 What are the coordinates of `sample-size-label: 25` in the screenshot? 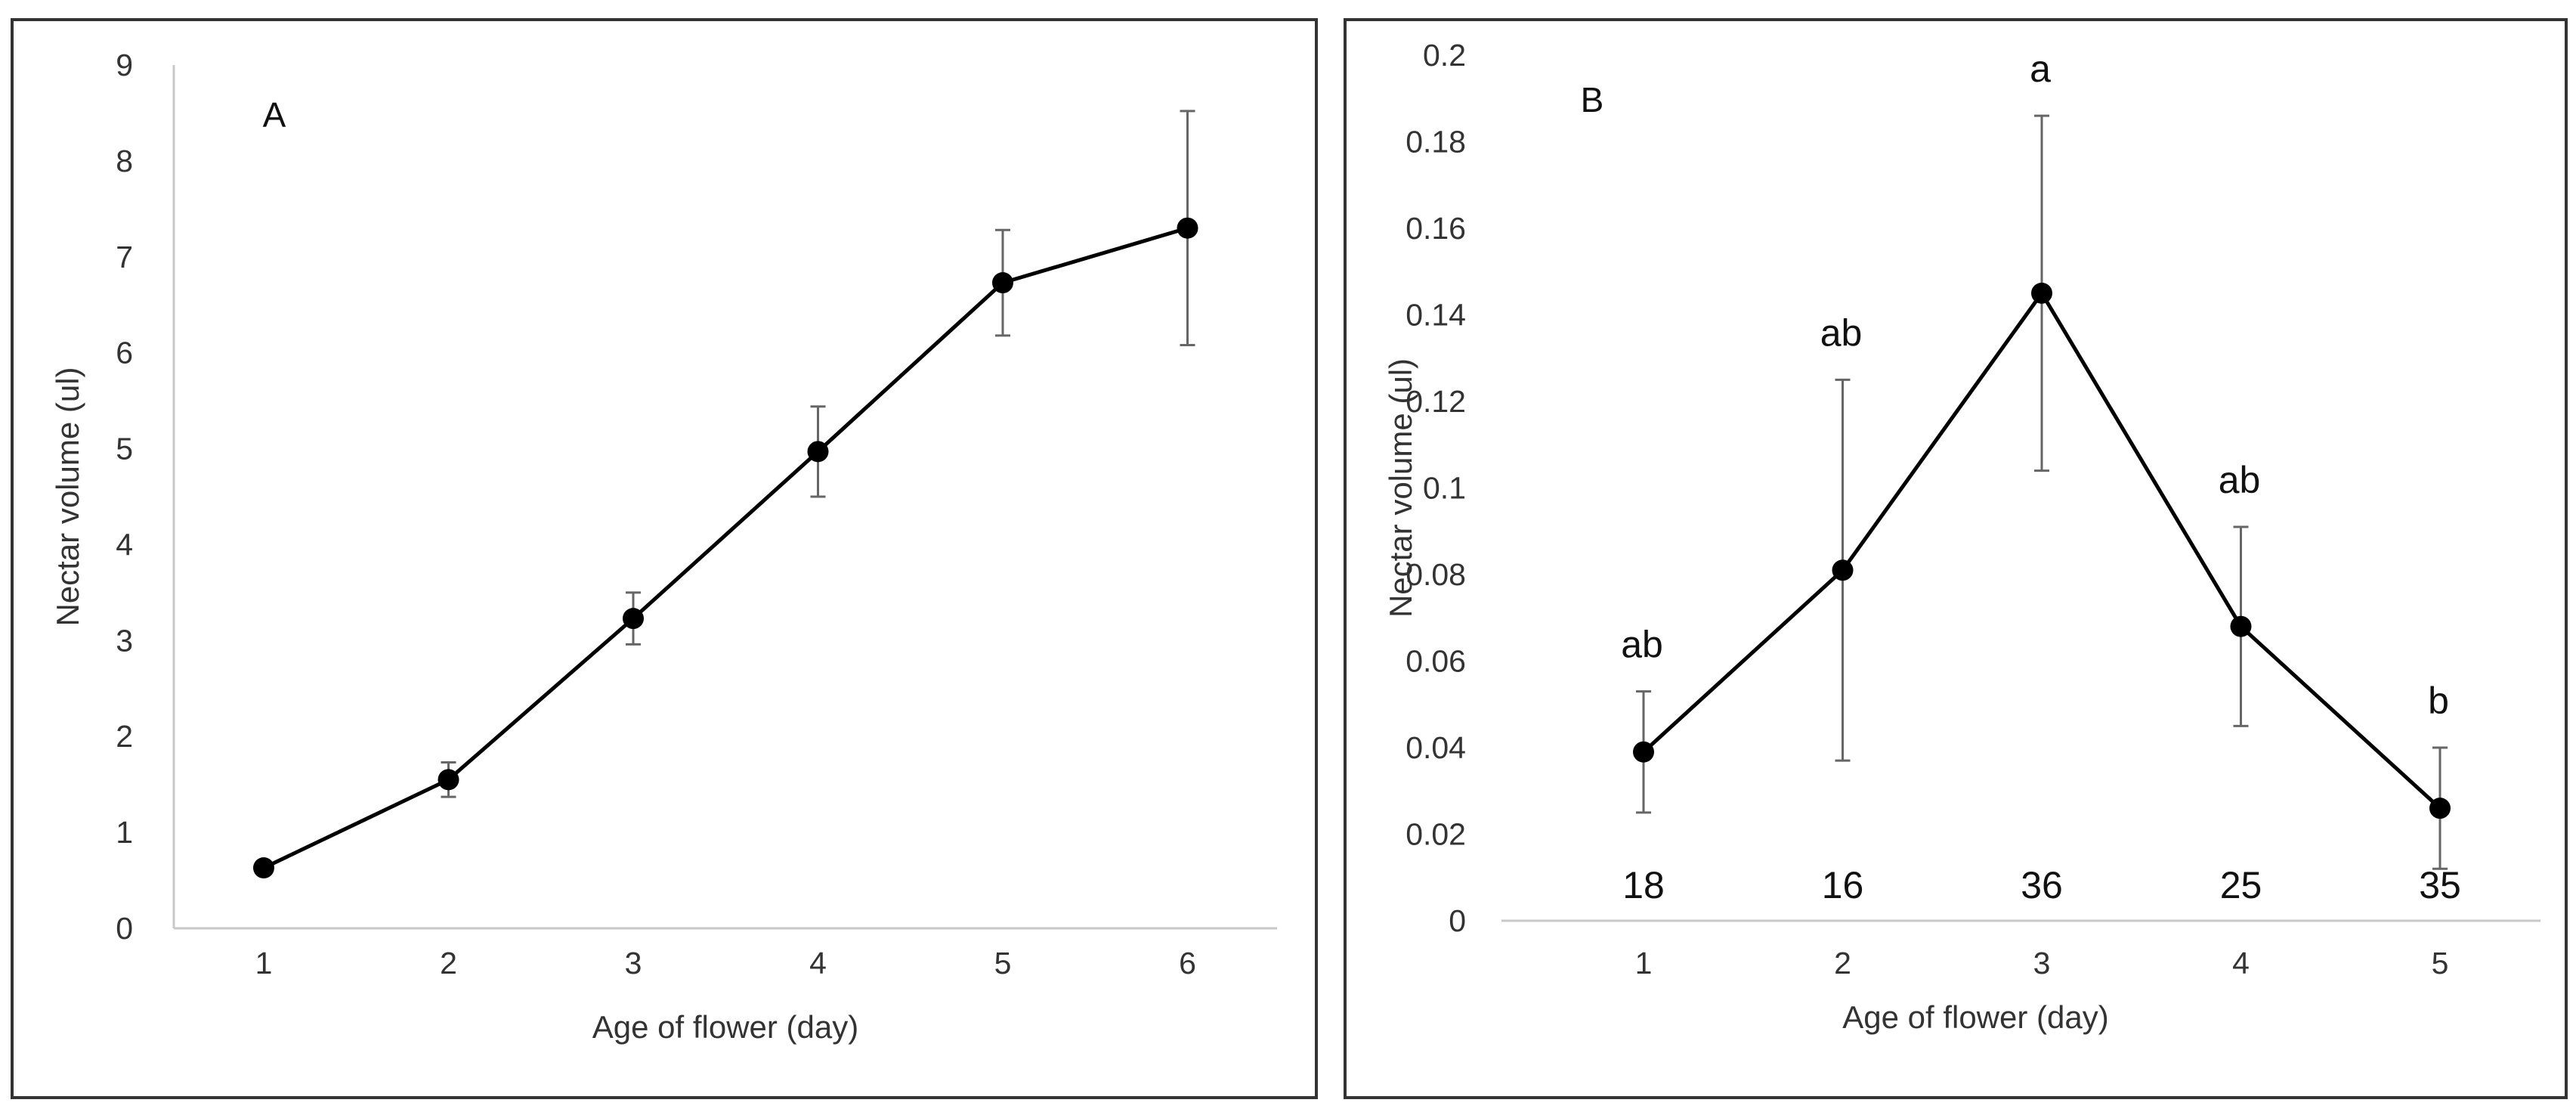 It's located at (2241, 885).